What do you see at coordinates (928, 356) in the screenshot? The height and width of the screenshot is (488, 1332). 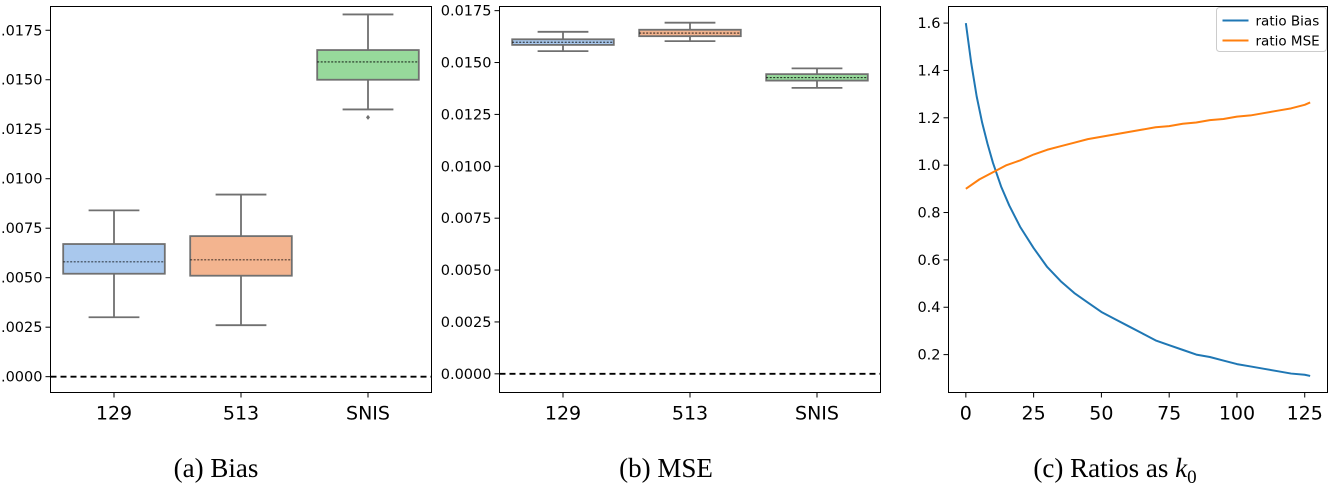 I see `y-tick-label: 0.2` at bounding box center [928, 356].